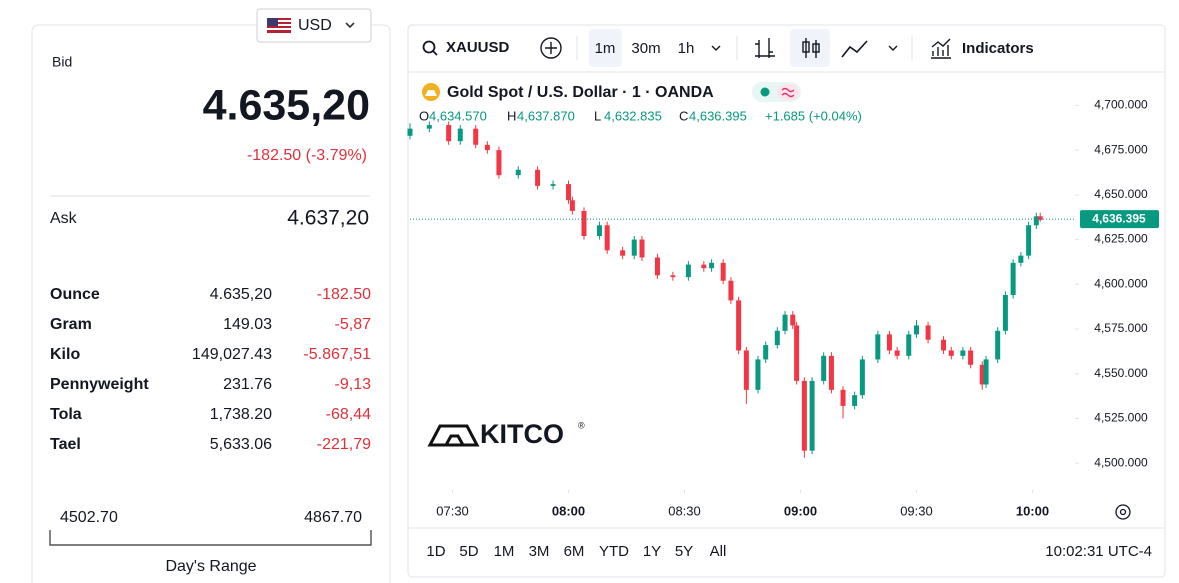  Describe the element at coordinates (314, 25) in the screenshot. I see `currency-select` at that location.